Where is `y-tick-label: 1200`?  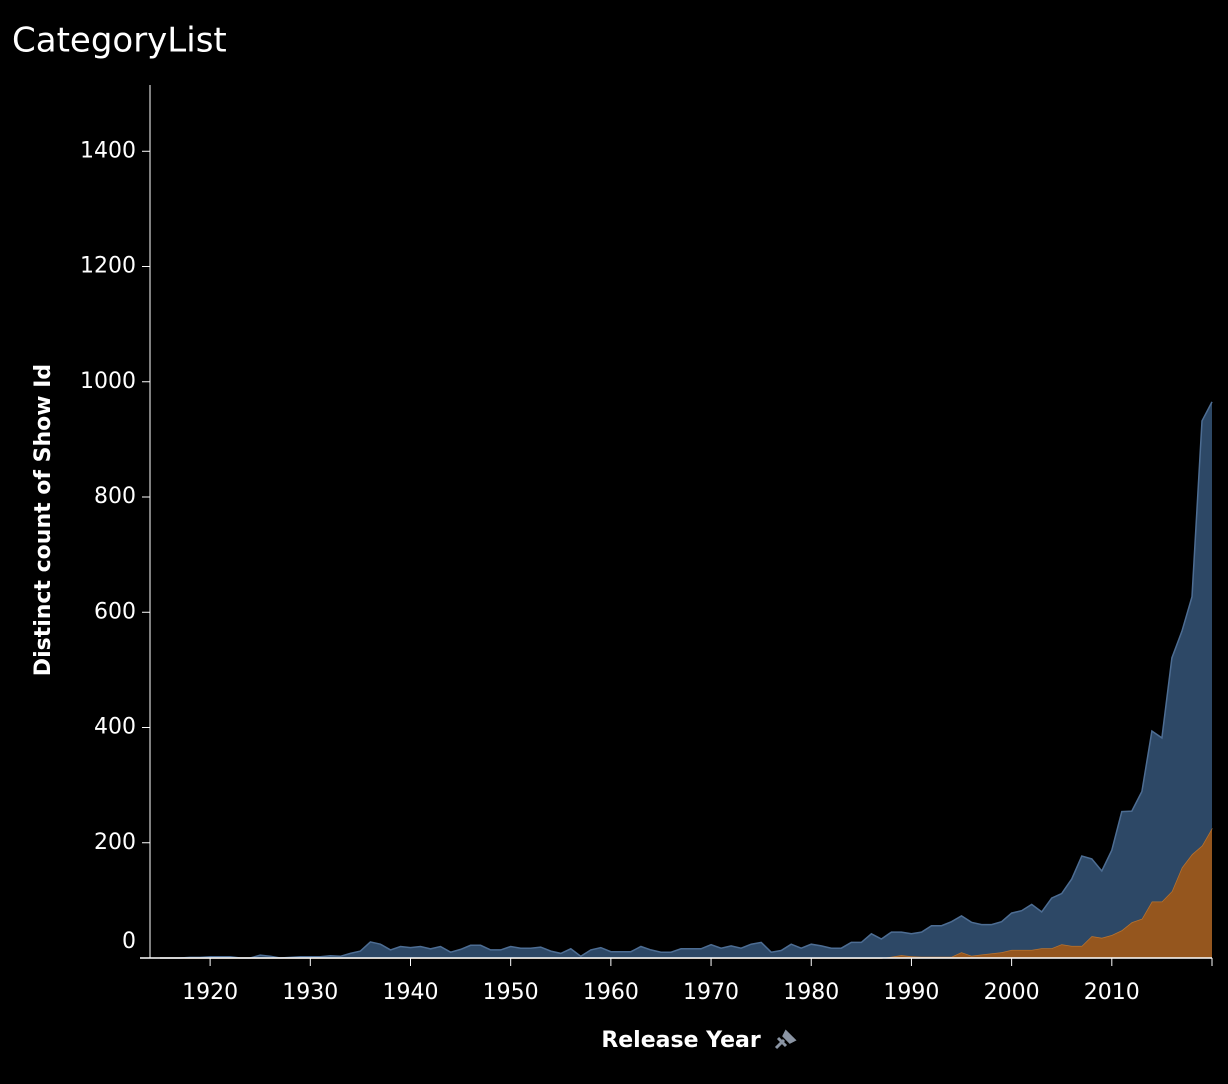 y-tick-label: 1200 is located at coordinates (108, 266).